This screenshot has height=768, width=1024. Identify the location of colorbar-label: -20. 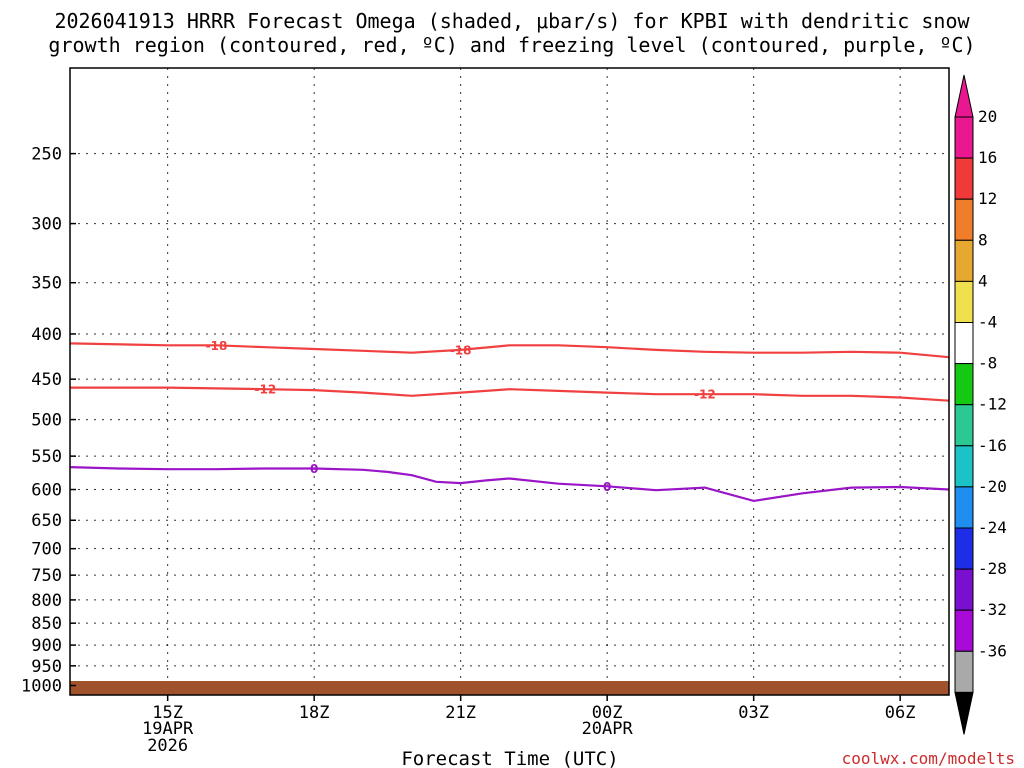
(992, 486).